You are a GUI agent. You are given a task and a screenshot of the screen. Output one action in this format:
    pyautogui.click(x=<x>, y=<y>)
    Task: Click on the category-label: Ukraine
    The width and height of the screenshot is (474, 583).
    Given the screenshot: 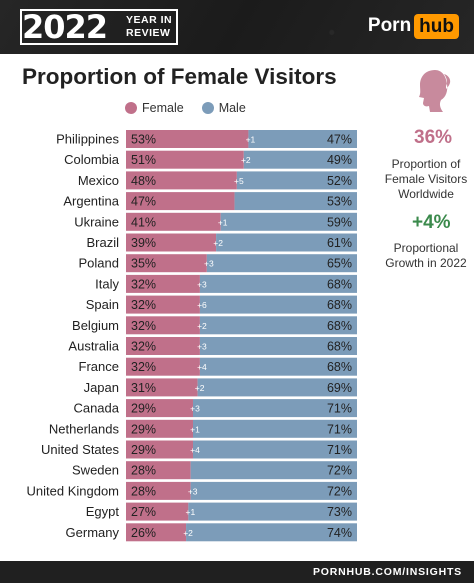 What is the action you would take?
    pyautogui.click(x=96, y=221)
    